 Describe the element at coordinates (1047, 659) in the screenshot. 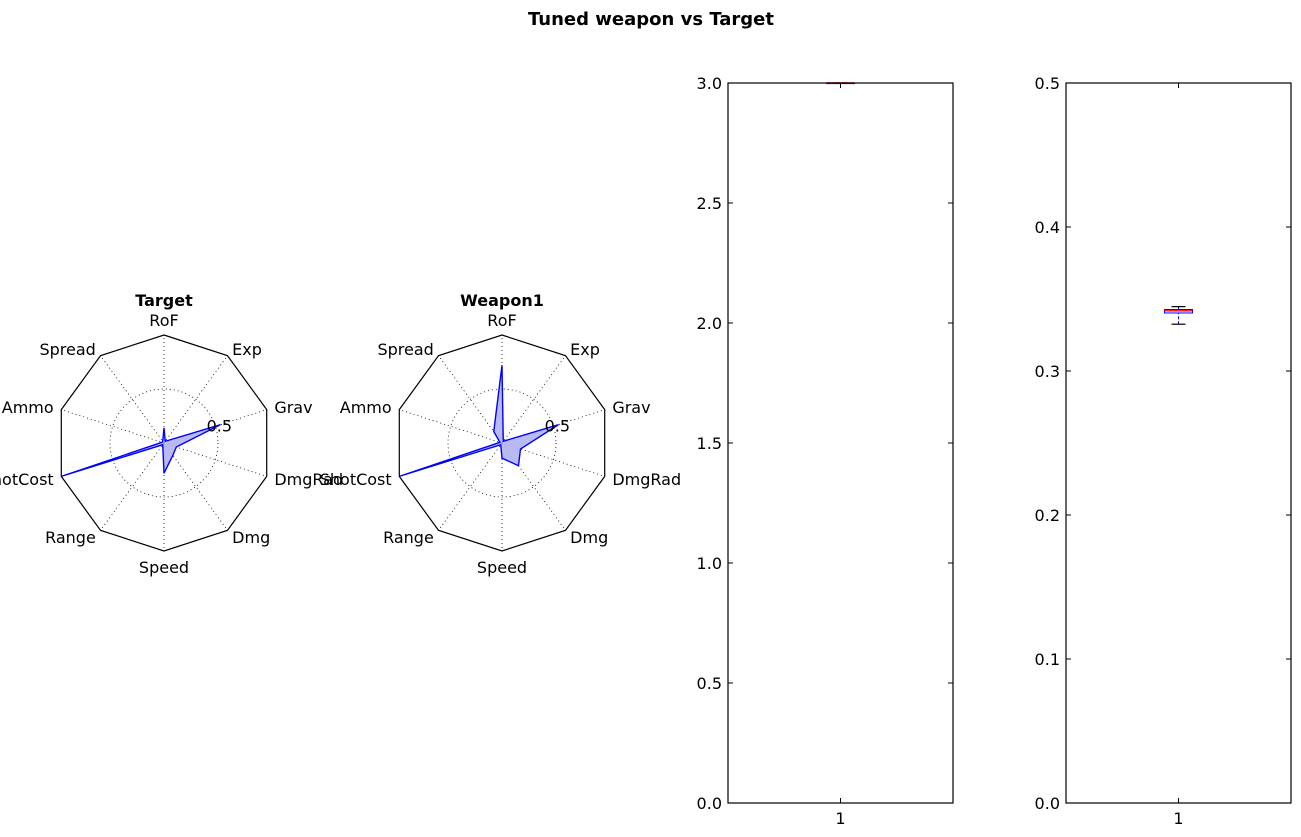

I see `y-tick-label: 0.1` at that location.